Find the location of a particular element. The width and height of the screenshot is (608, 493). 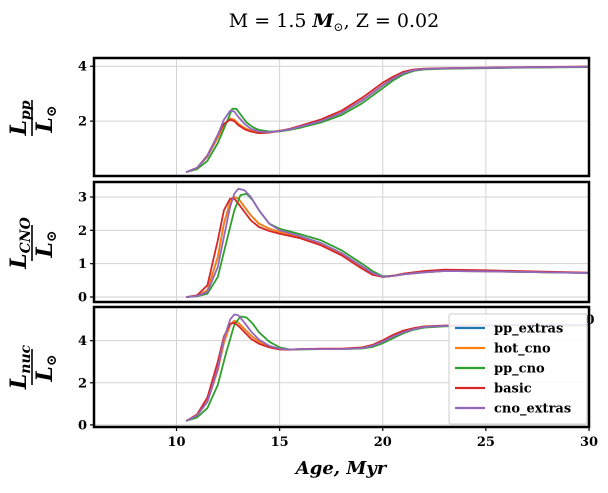

title-part-4: , Z = 0.02 is located at coordinates (392, 21).